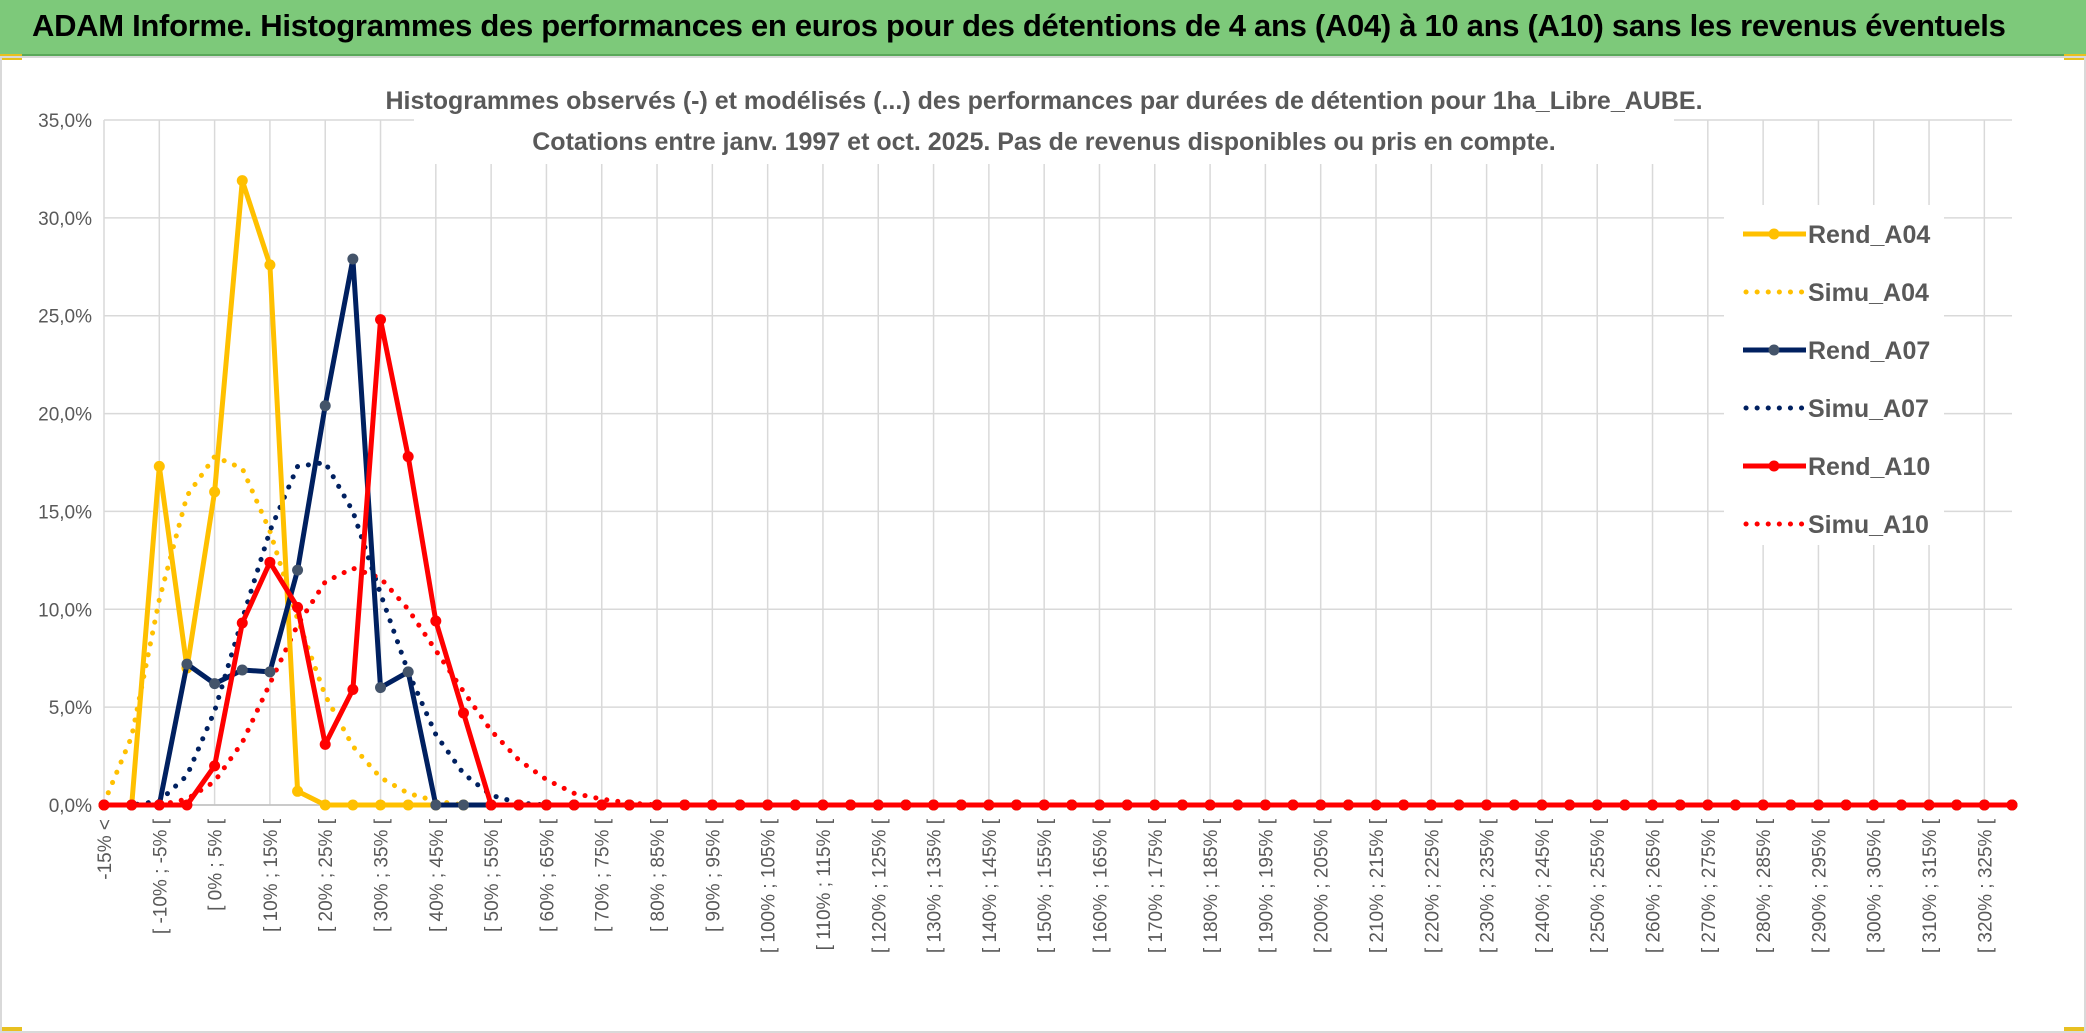 This screenshot has height=1033, width=2086. I want to click on legend-label: Rend_A10, so click(1869, 467).